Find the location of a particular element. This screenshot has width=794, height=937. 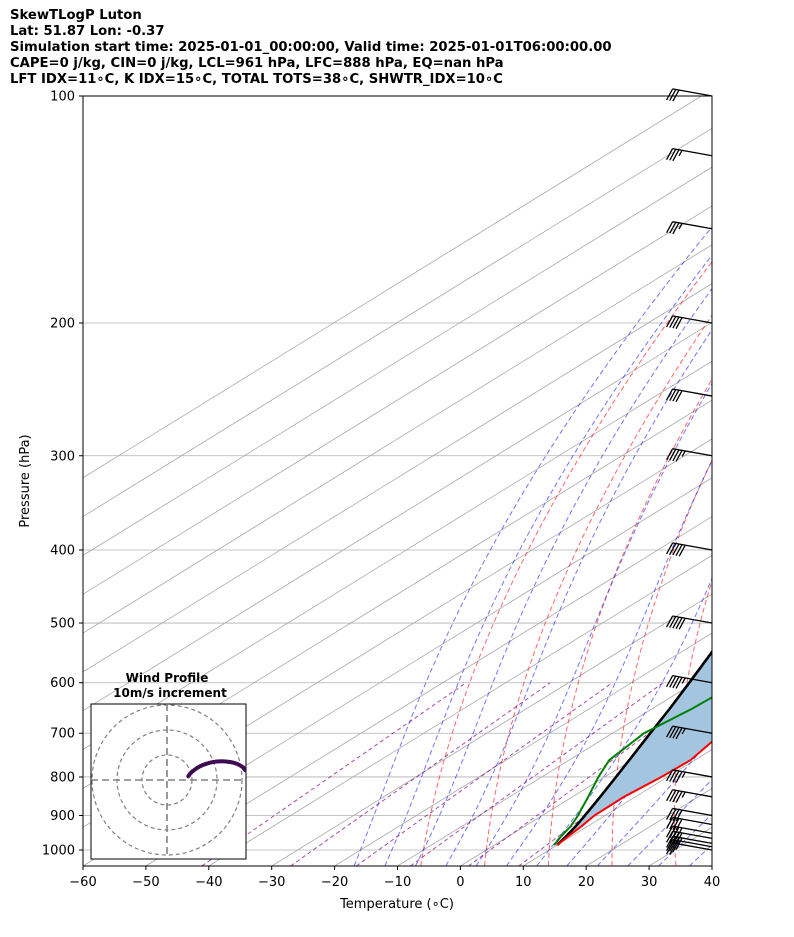

dewpoint-line is located at coordinates (632, 771).